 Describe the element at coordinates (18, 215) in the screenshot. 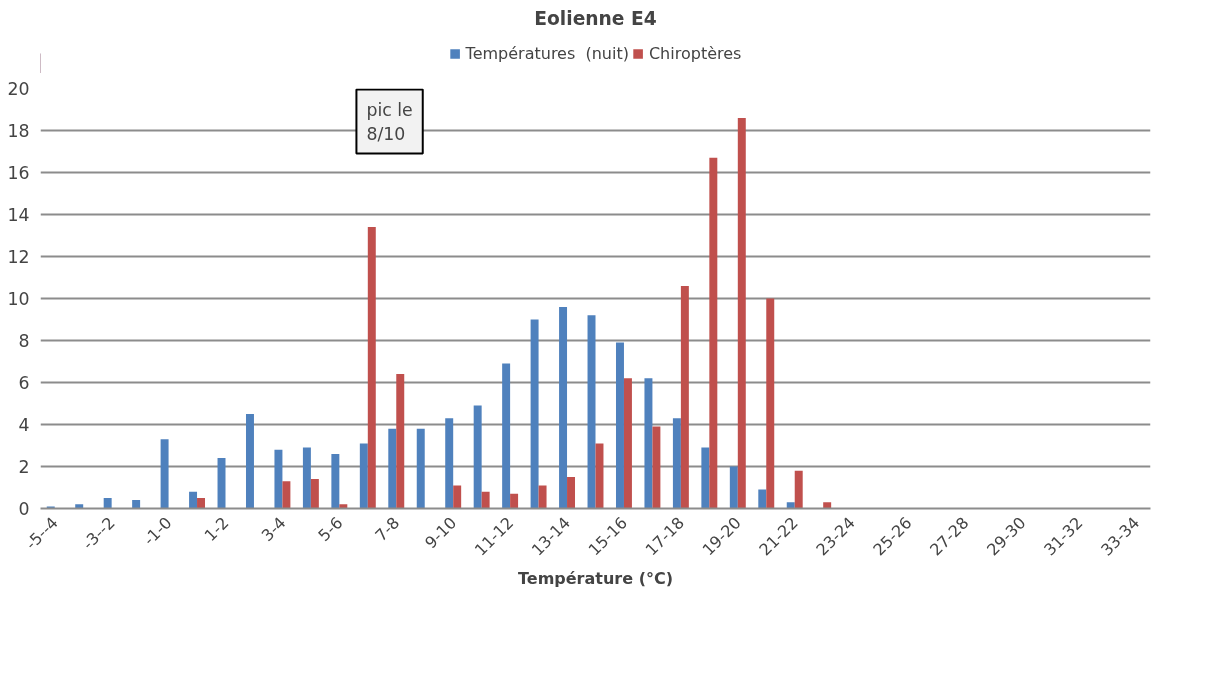

I see `y-tick-label: 14` at that location.